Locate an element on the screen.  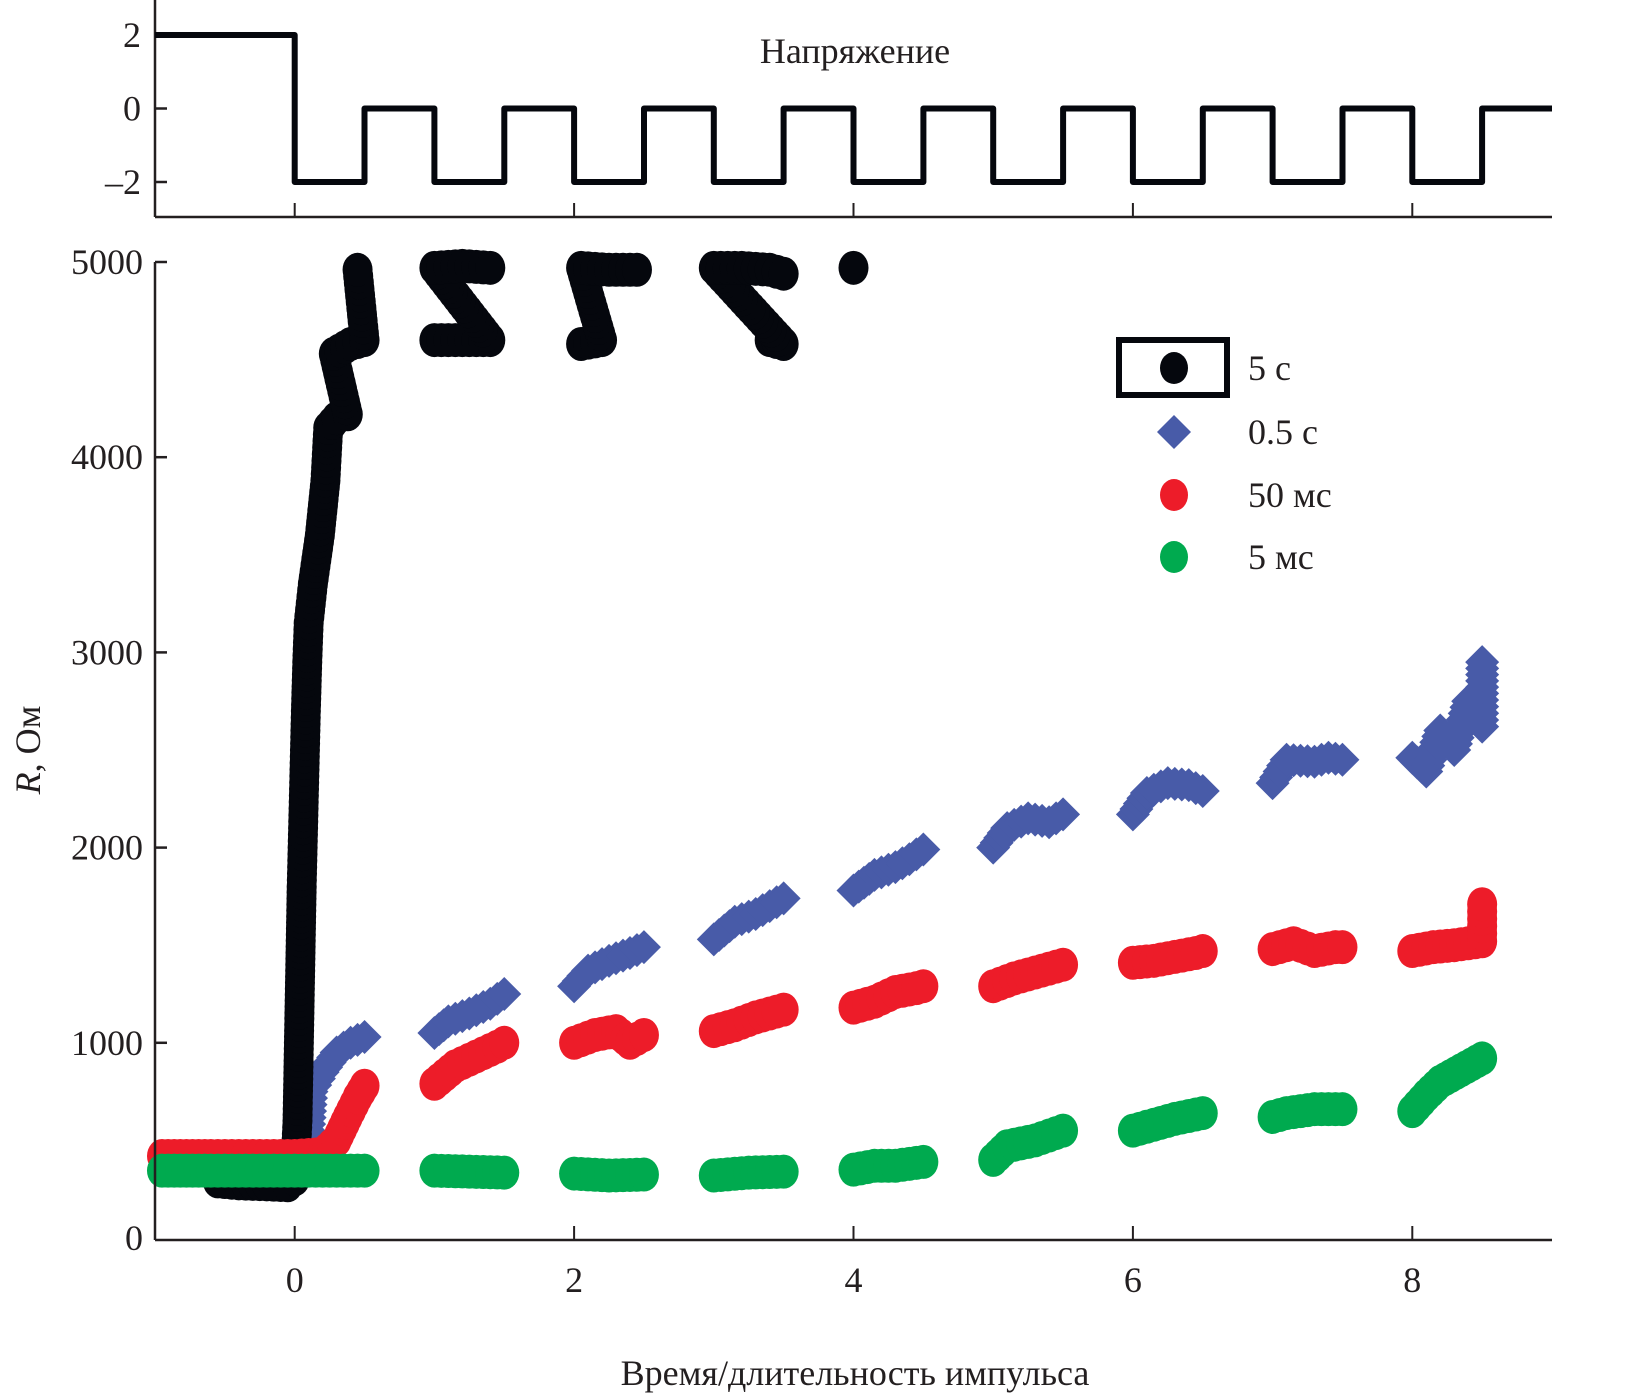
legend-label: 5 с is located at coordinates (1269, 368).